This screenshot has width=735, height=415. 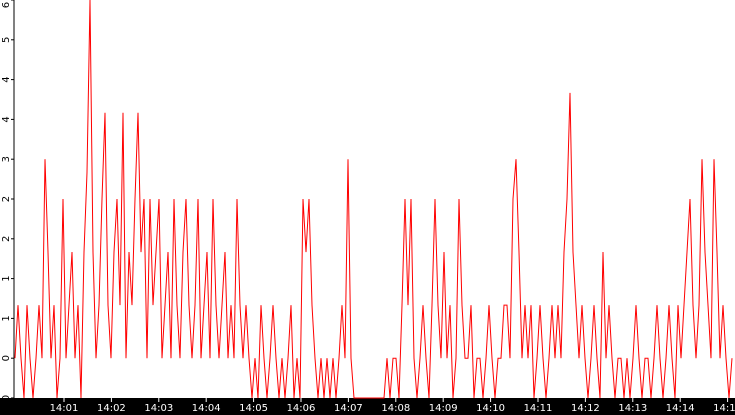 What do you see at coordinates (367, 406) in the screenshot?
I see `x-axis-band` at bounding box center [367, 406].